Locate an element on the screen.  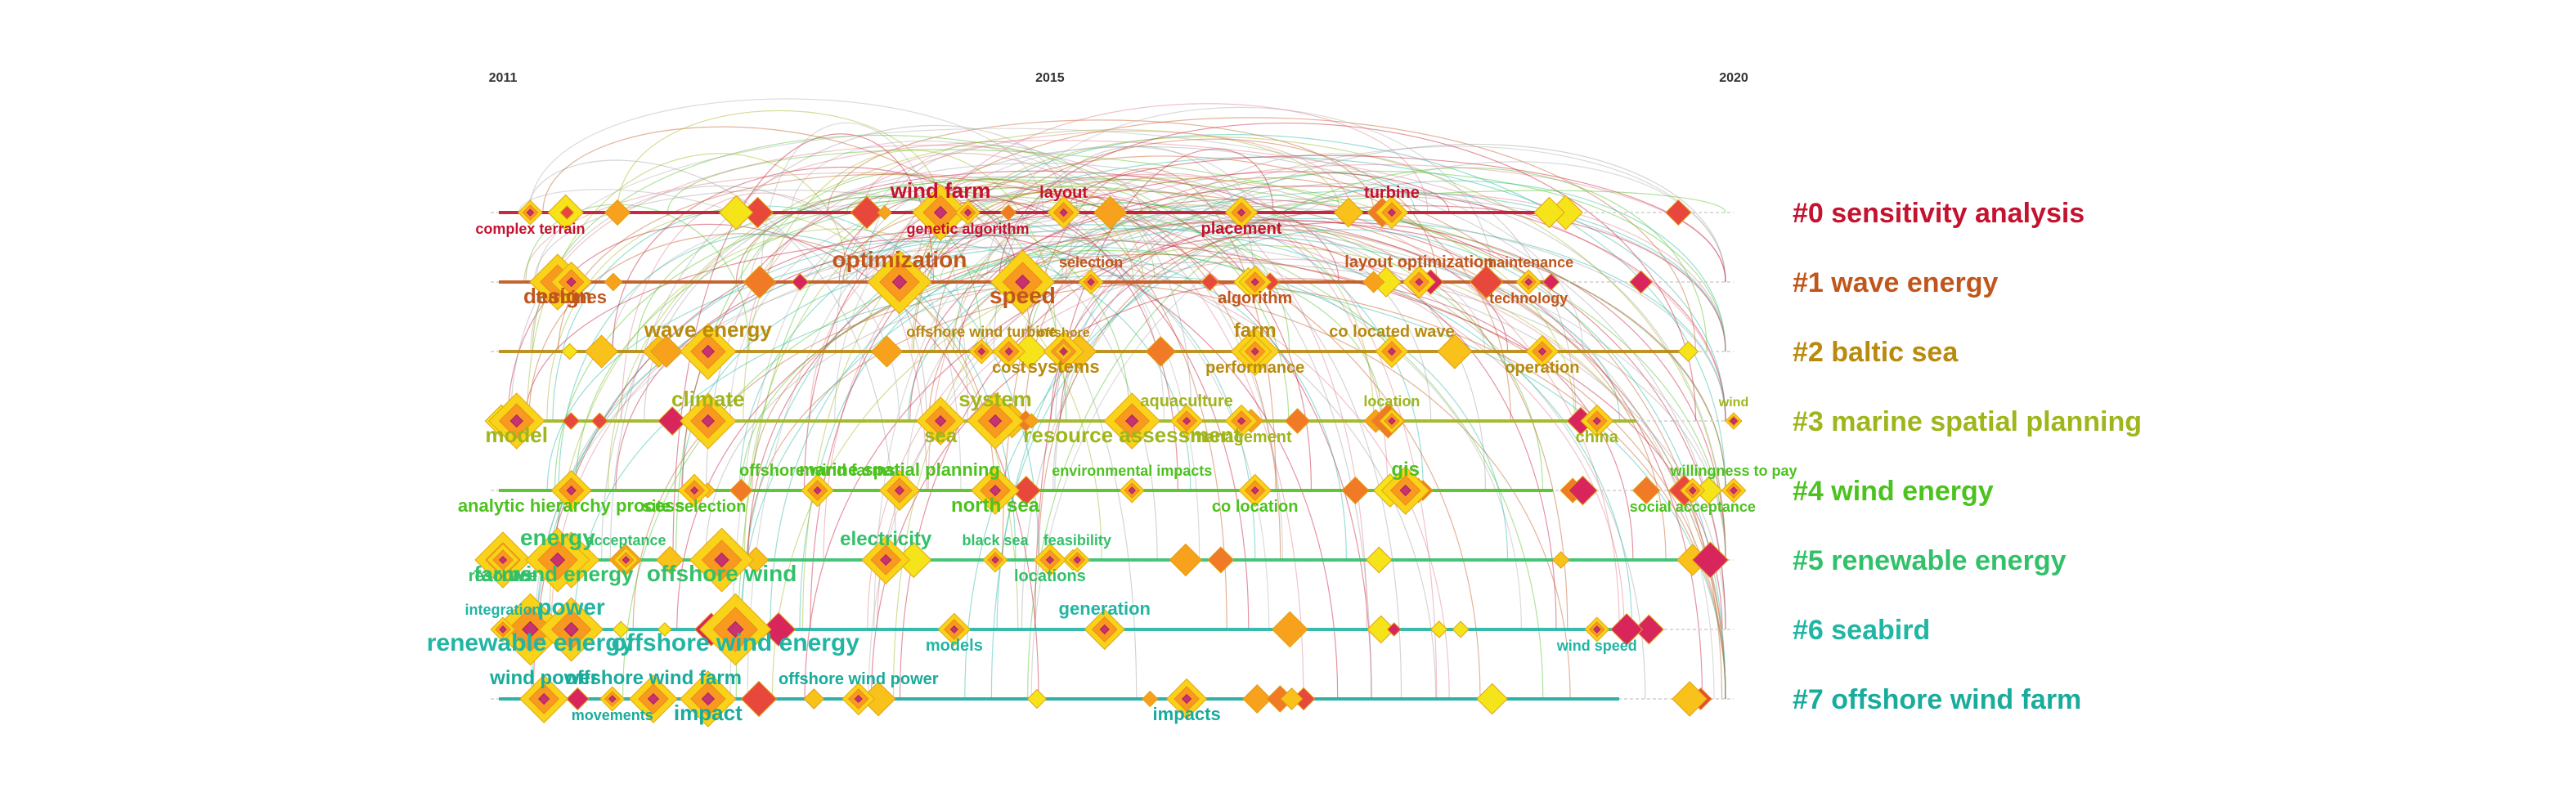
year-axis: 2011 2015 2020 is located at coordinates (1118, 78).